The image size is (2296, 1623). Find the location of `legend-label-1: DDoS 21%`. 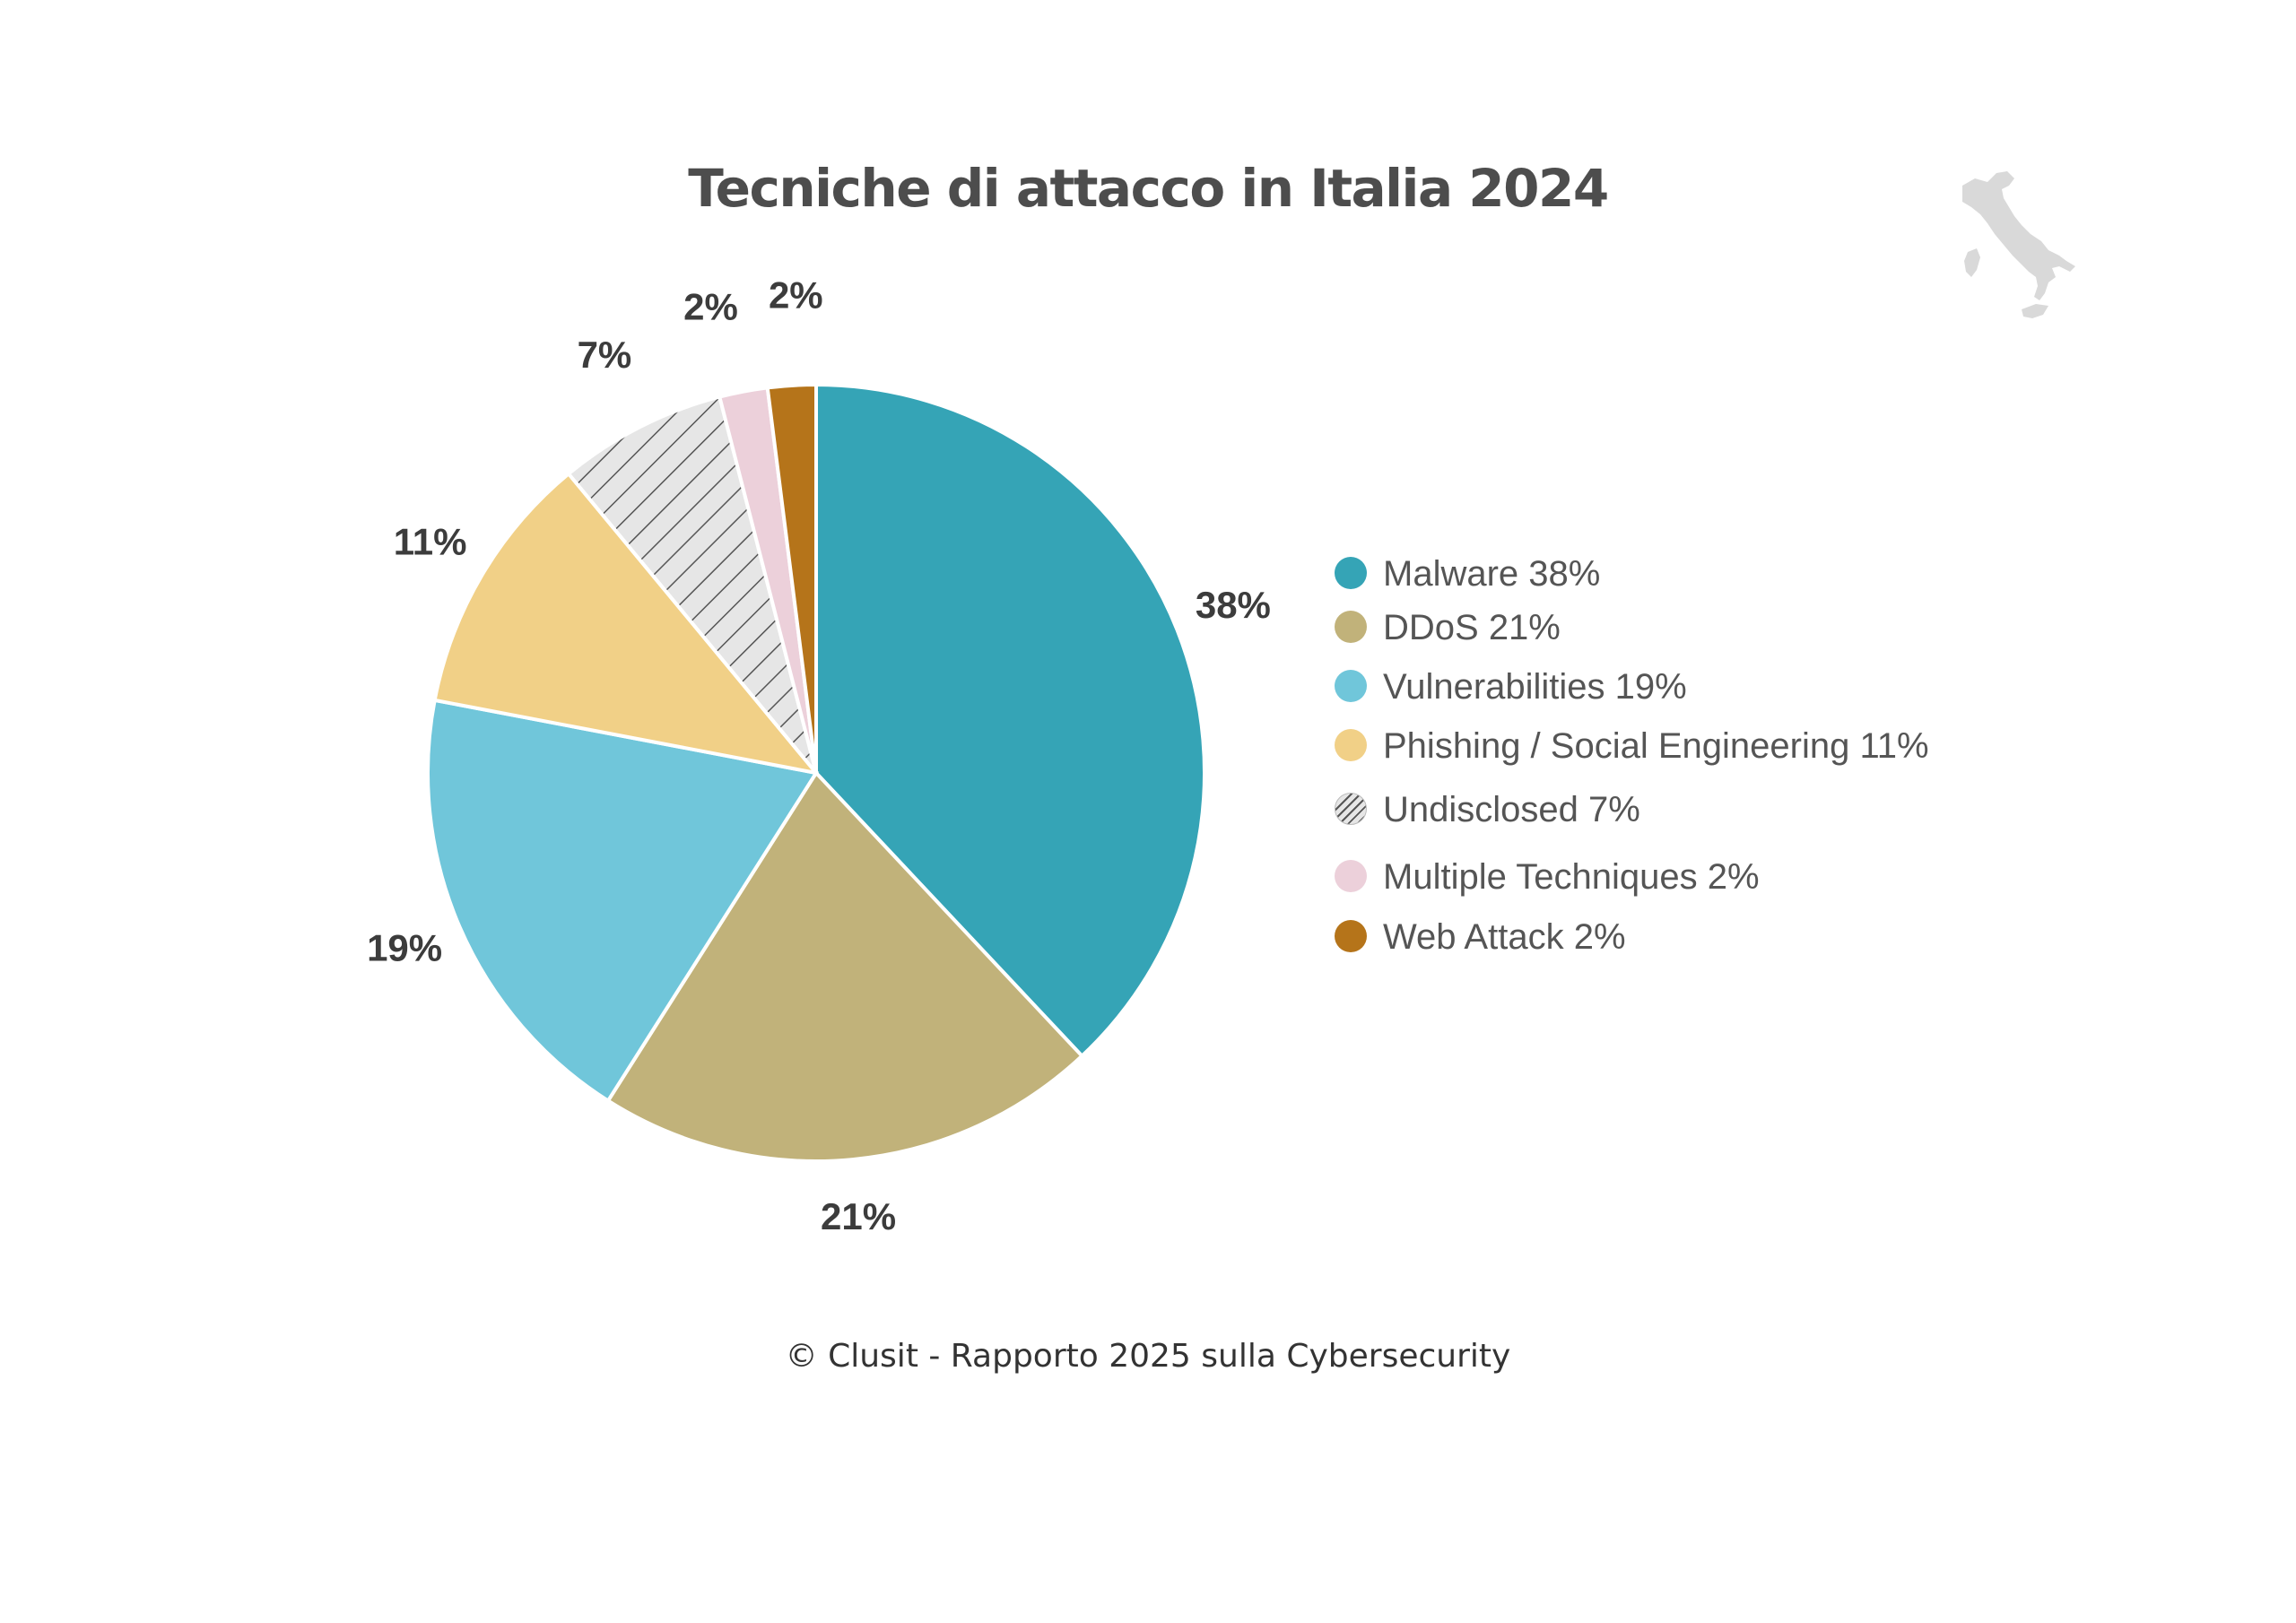

legend-label-1: DDoS 21% is located at coordinates (1472, 627).